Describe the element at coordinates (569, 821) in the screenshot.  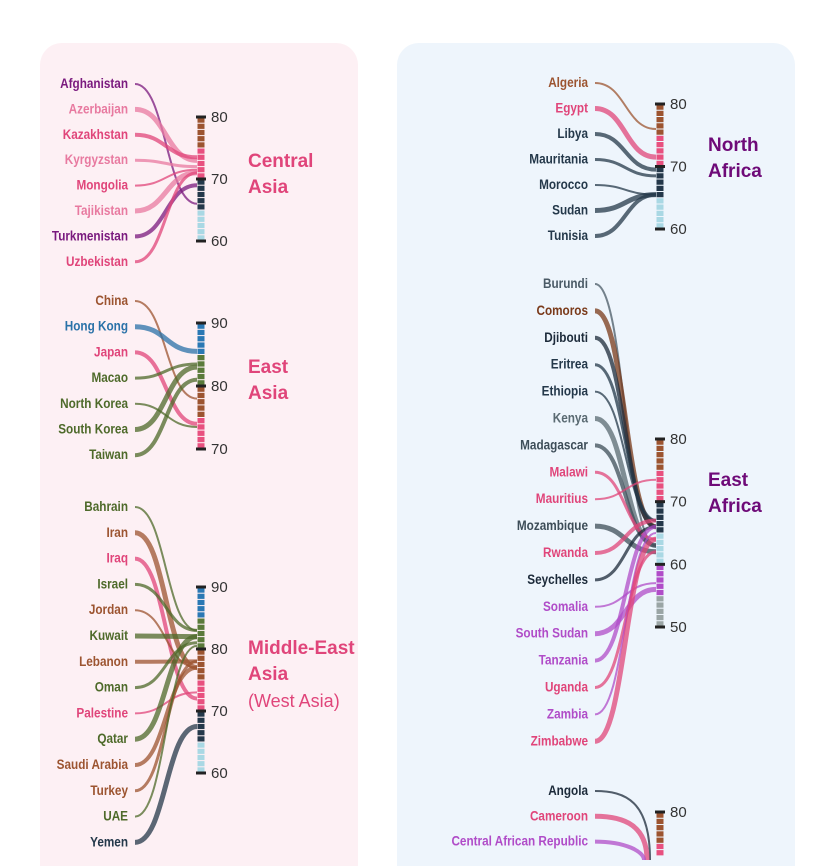
I see `region-chart: 80 Angola Cameroon Central African Republic` at that location.